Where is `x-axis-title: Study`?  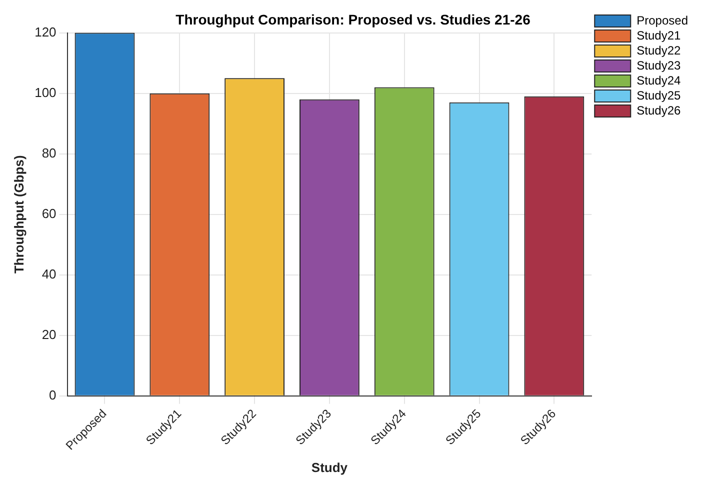 x-axis-title: Study is located at coordinates (329, 467).